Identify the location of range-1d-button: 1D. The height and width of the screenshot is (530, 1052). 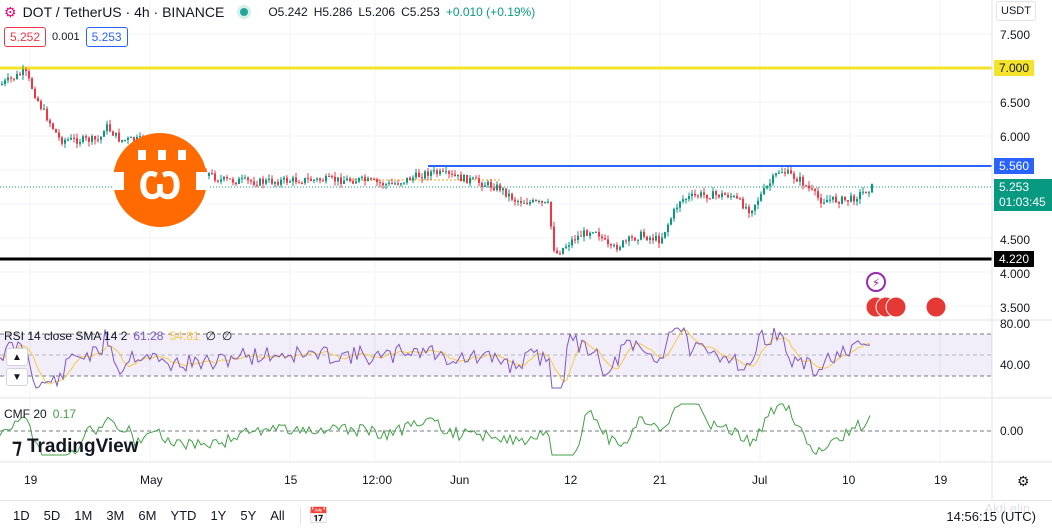
(21, 515).